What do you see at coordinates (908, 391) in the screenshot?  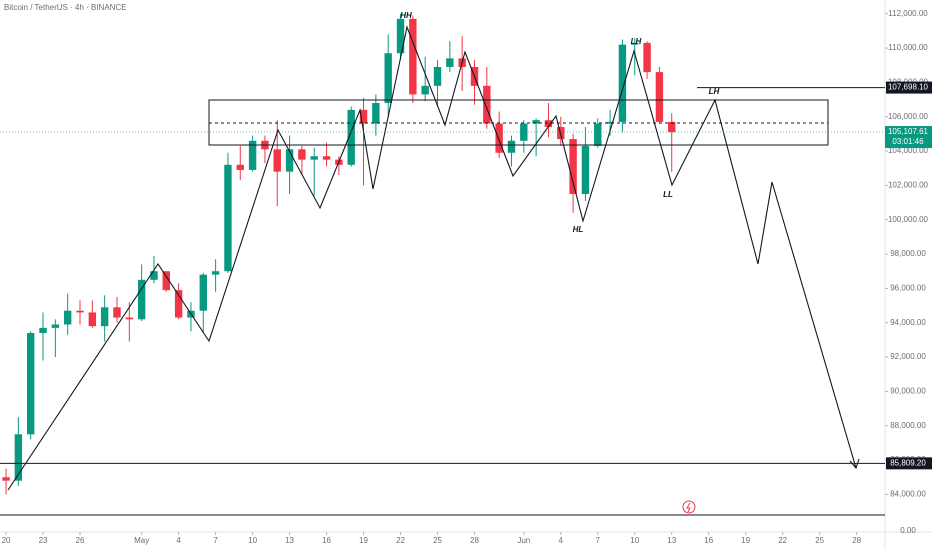 I see `y-tick-label: 90,000.00` at bounding box center [908, 391].